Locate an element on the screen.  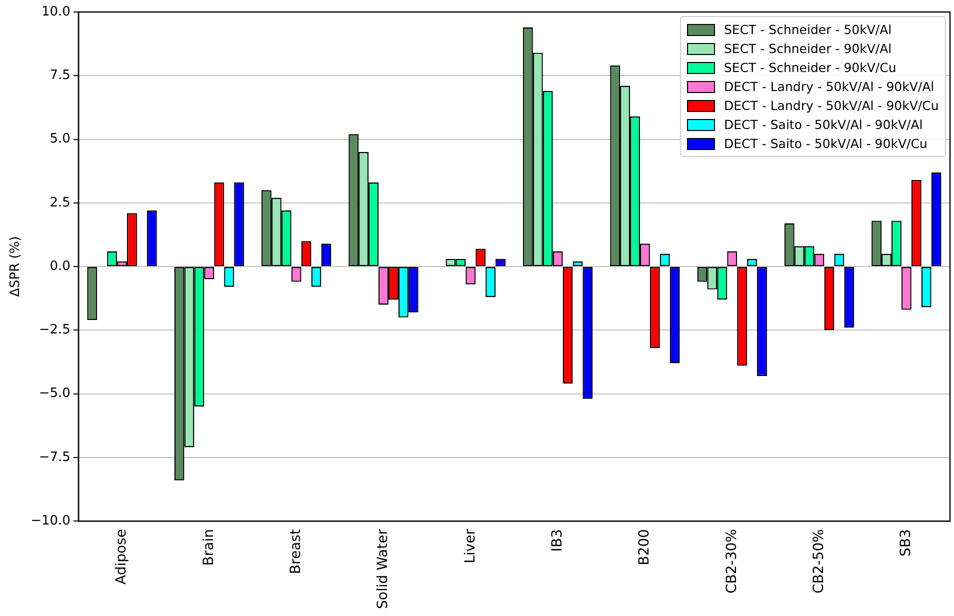
y-tick-label: −7.5 is located at coordinates (54, 457).